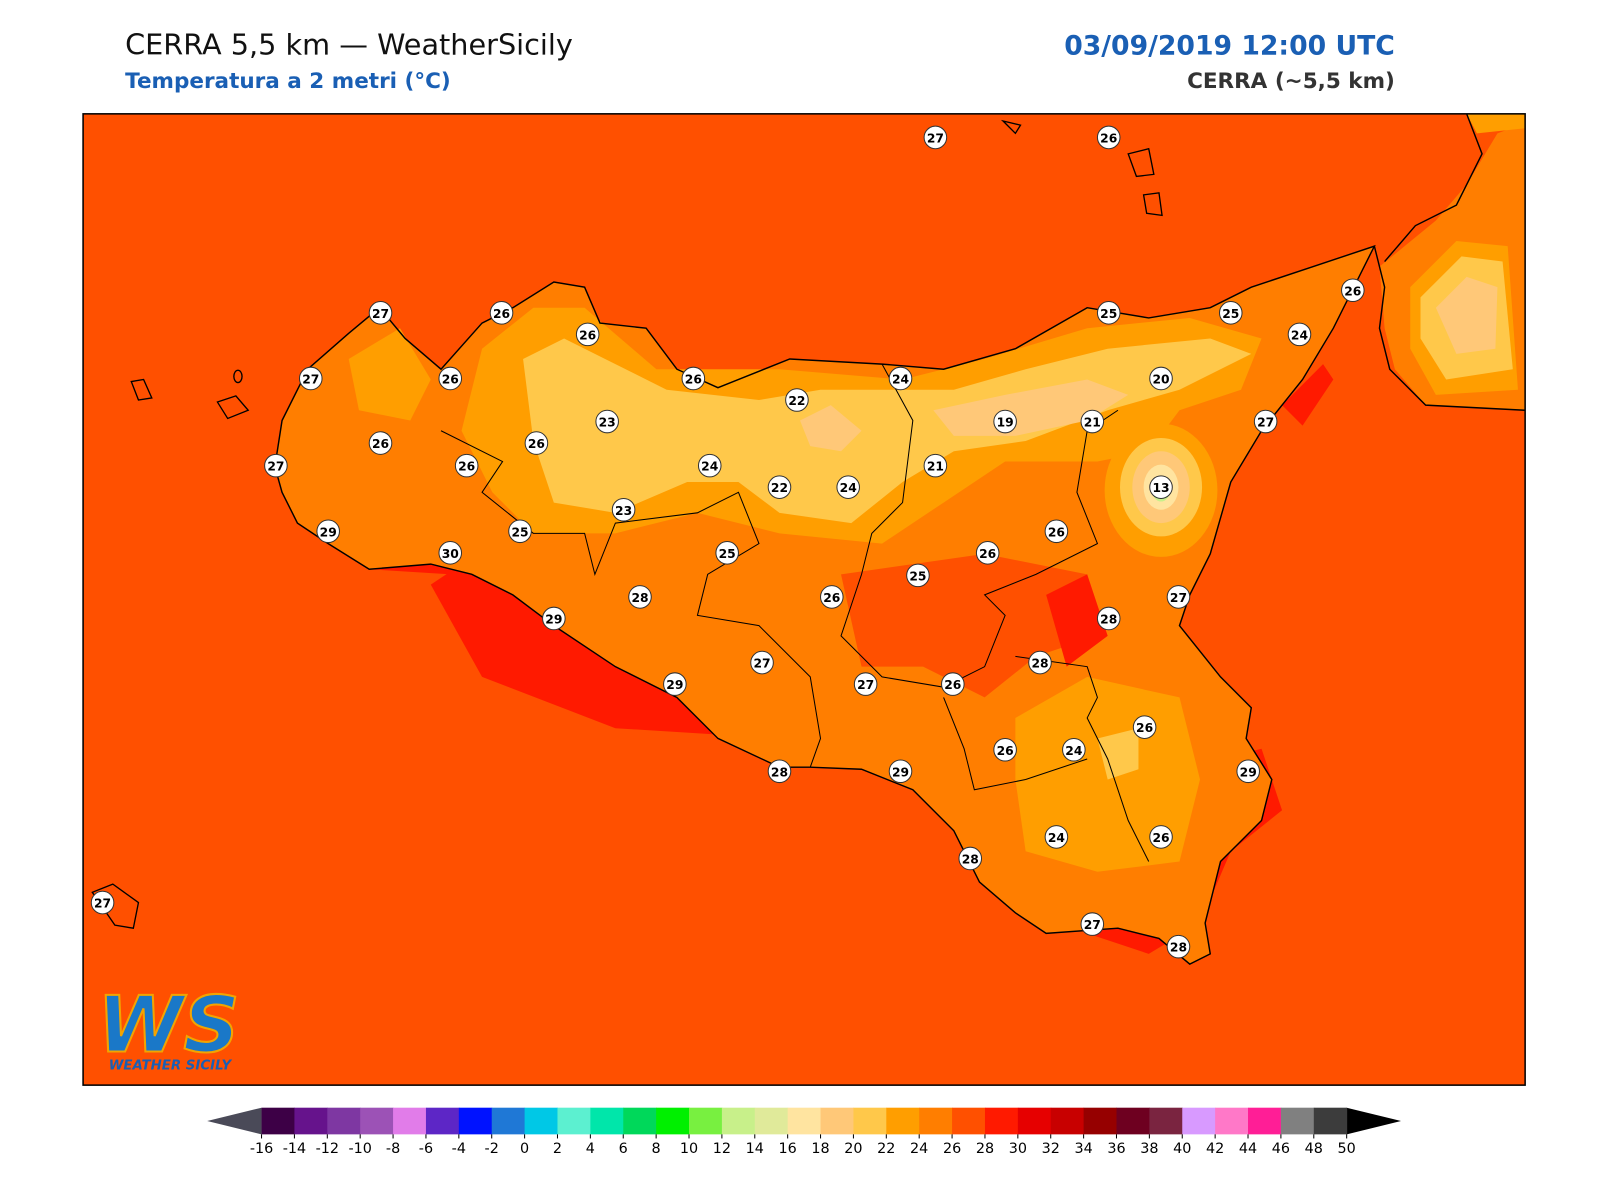  Describe the element at coordinates (853, 1149) in the screenshot. I see `colorbar-tick-label: 20` at that location.